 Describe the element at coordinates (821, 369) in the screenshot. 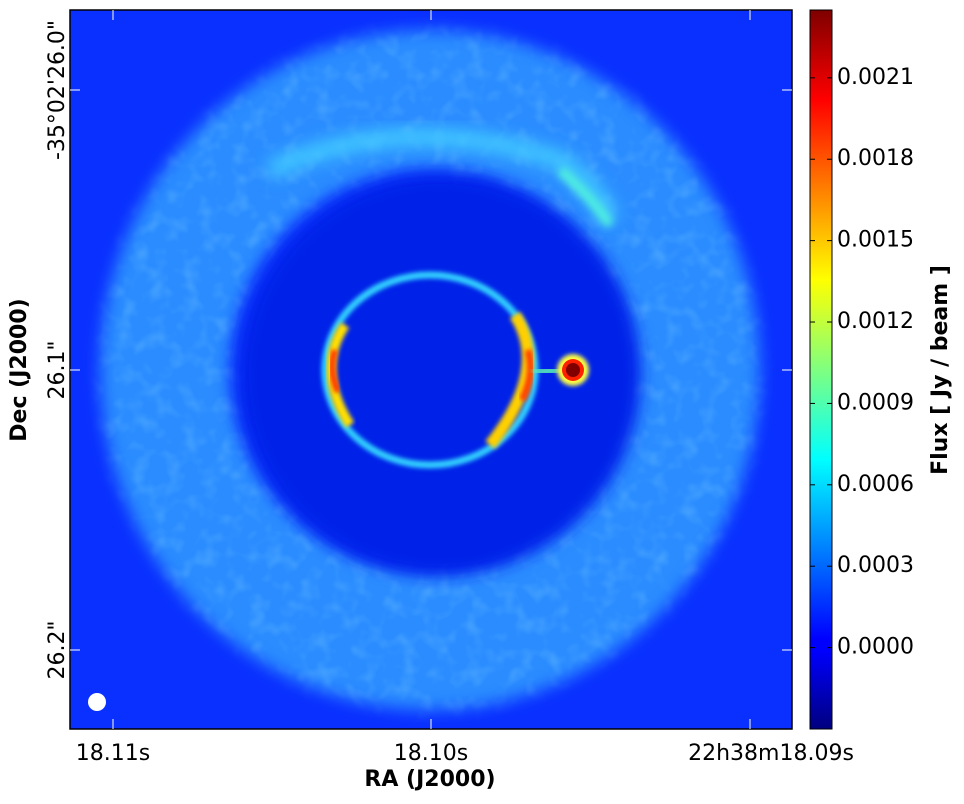

I see `colorbar` at that location.